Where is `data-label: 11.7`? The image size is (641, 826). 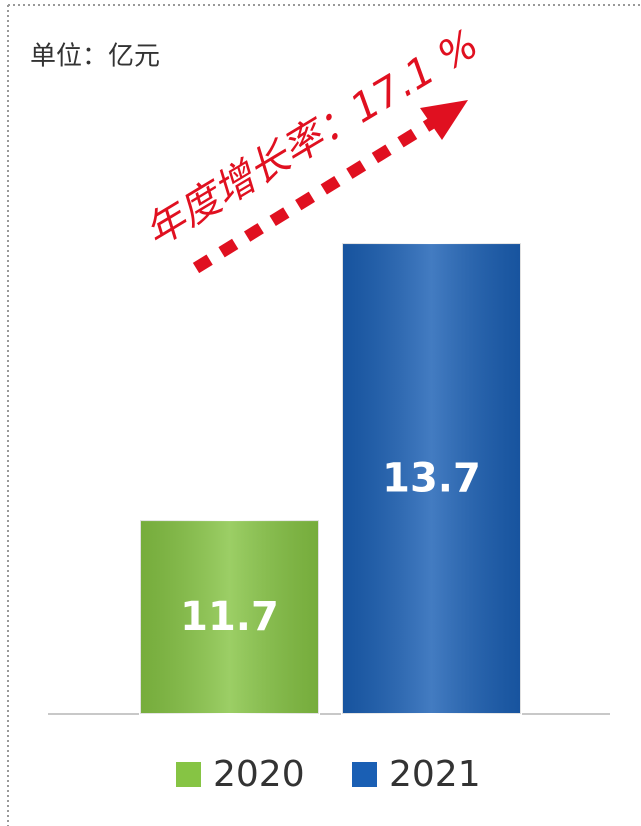
data-label: 11.7 is located at coordinates (229, 617).